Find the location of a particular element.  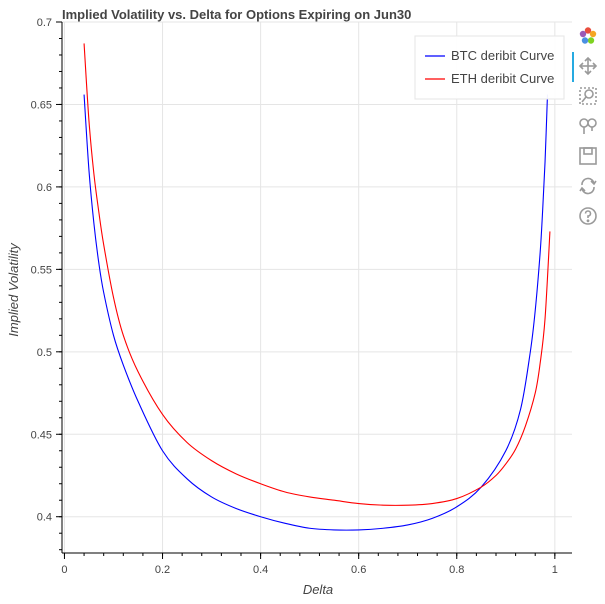

y-tick-label: 0.55 is located at coordinates (41, 270).